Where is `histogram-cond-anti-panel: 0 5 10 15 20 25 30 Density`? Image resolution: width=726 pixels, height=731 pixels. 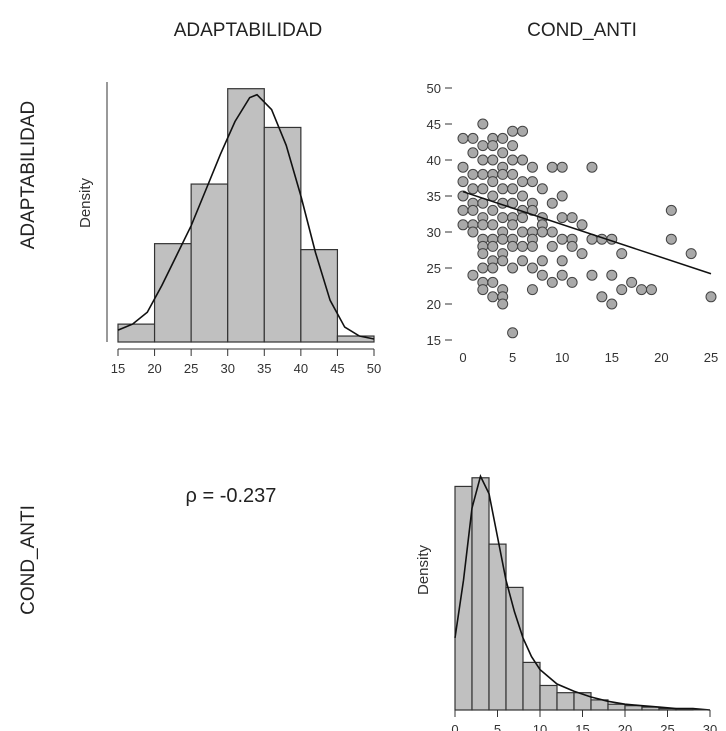 histogram-cond-anti-panel: 0 5 10 15 20 25 30 Density is located at coordinates (566, 602).